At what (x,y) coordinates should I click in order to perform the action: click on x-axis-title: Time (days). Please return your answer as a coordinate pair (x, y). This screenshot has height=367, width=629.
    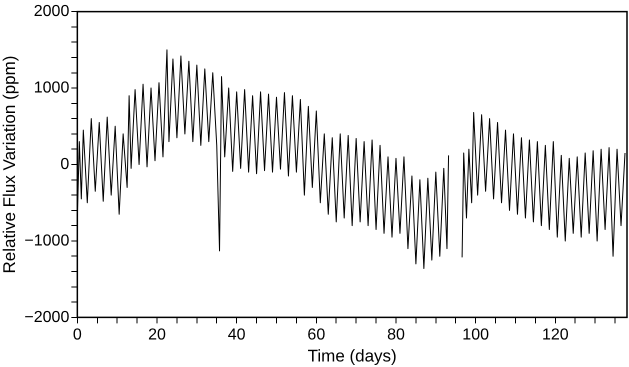
    Looking at the image, I should click on (352, 356).